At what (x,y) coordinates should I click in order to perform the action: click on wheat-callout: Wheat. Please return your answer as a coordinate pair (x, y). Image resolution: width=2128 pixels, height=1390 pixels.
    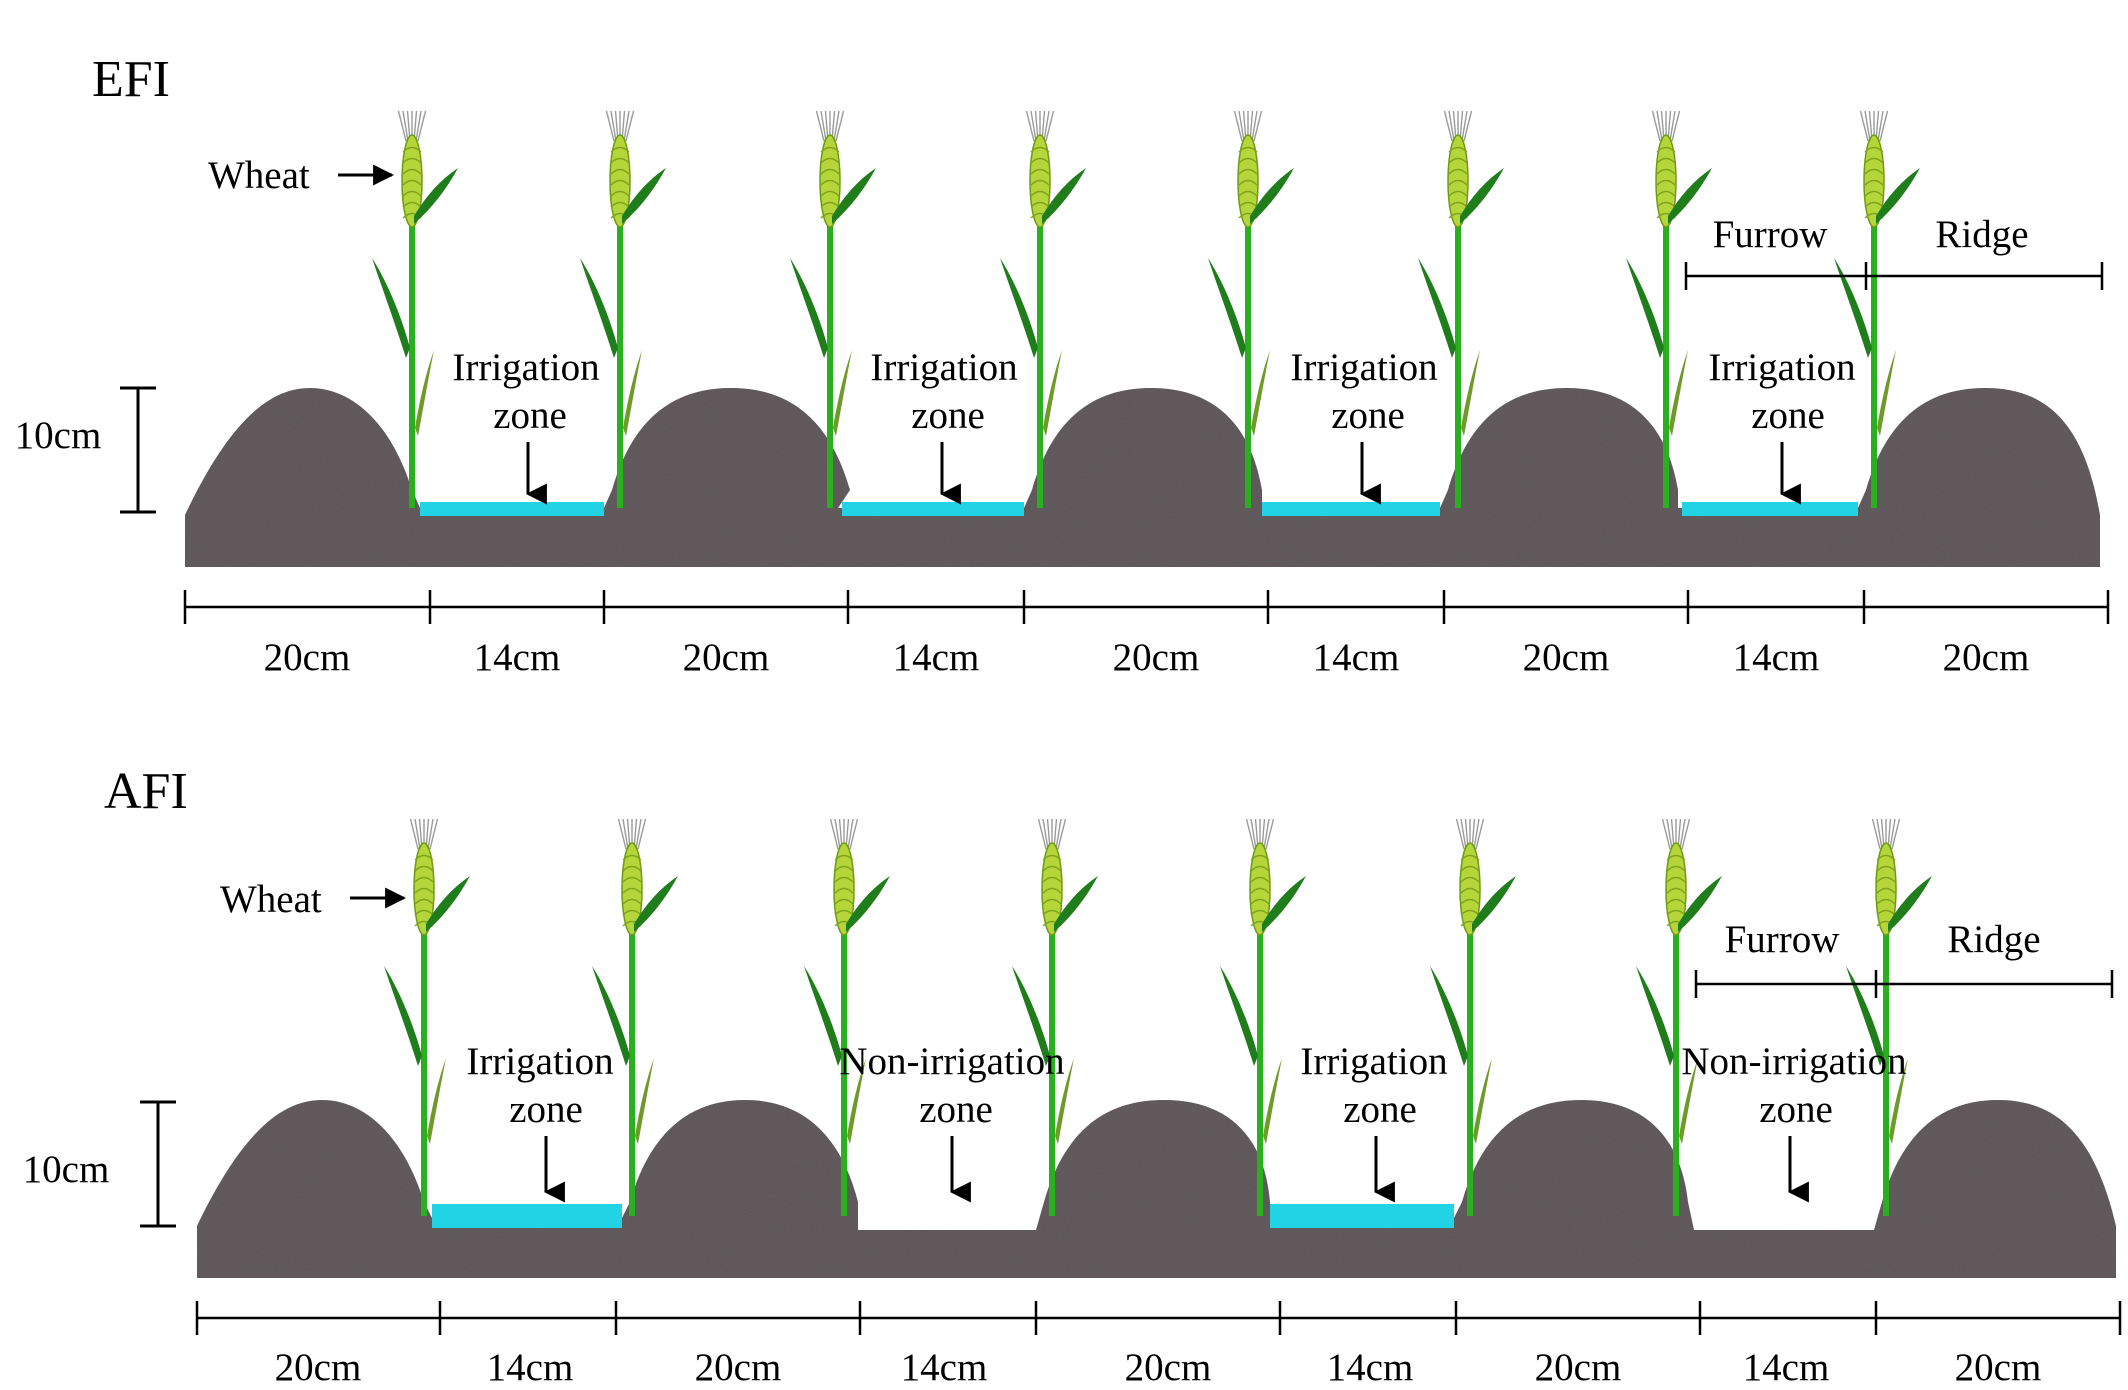
    Looking at the image, I should click on (313, 899).